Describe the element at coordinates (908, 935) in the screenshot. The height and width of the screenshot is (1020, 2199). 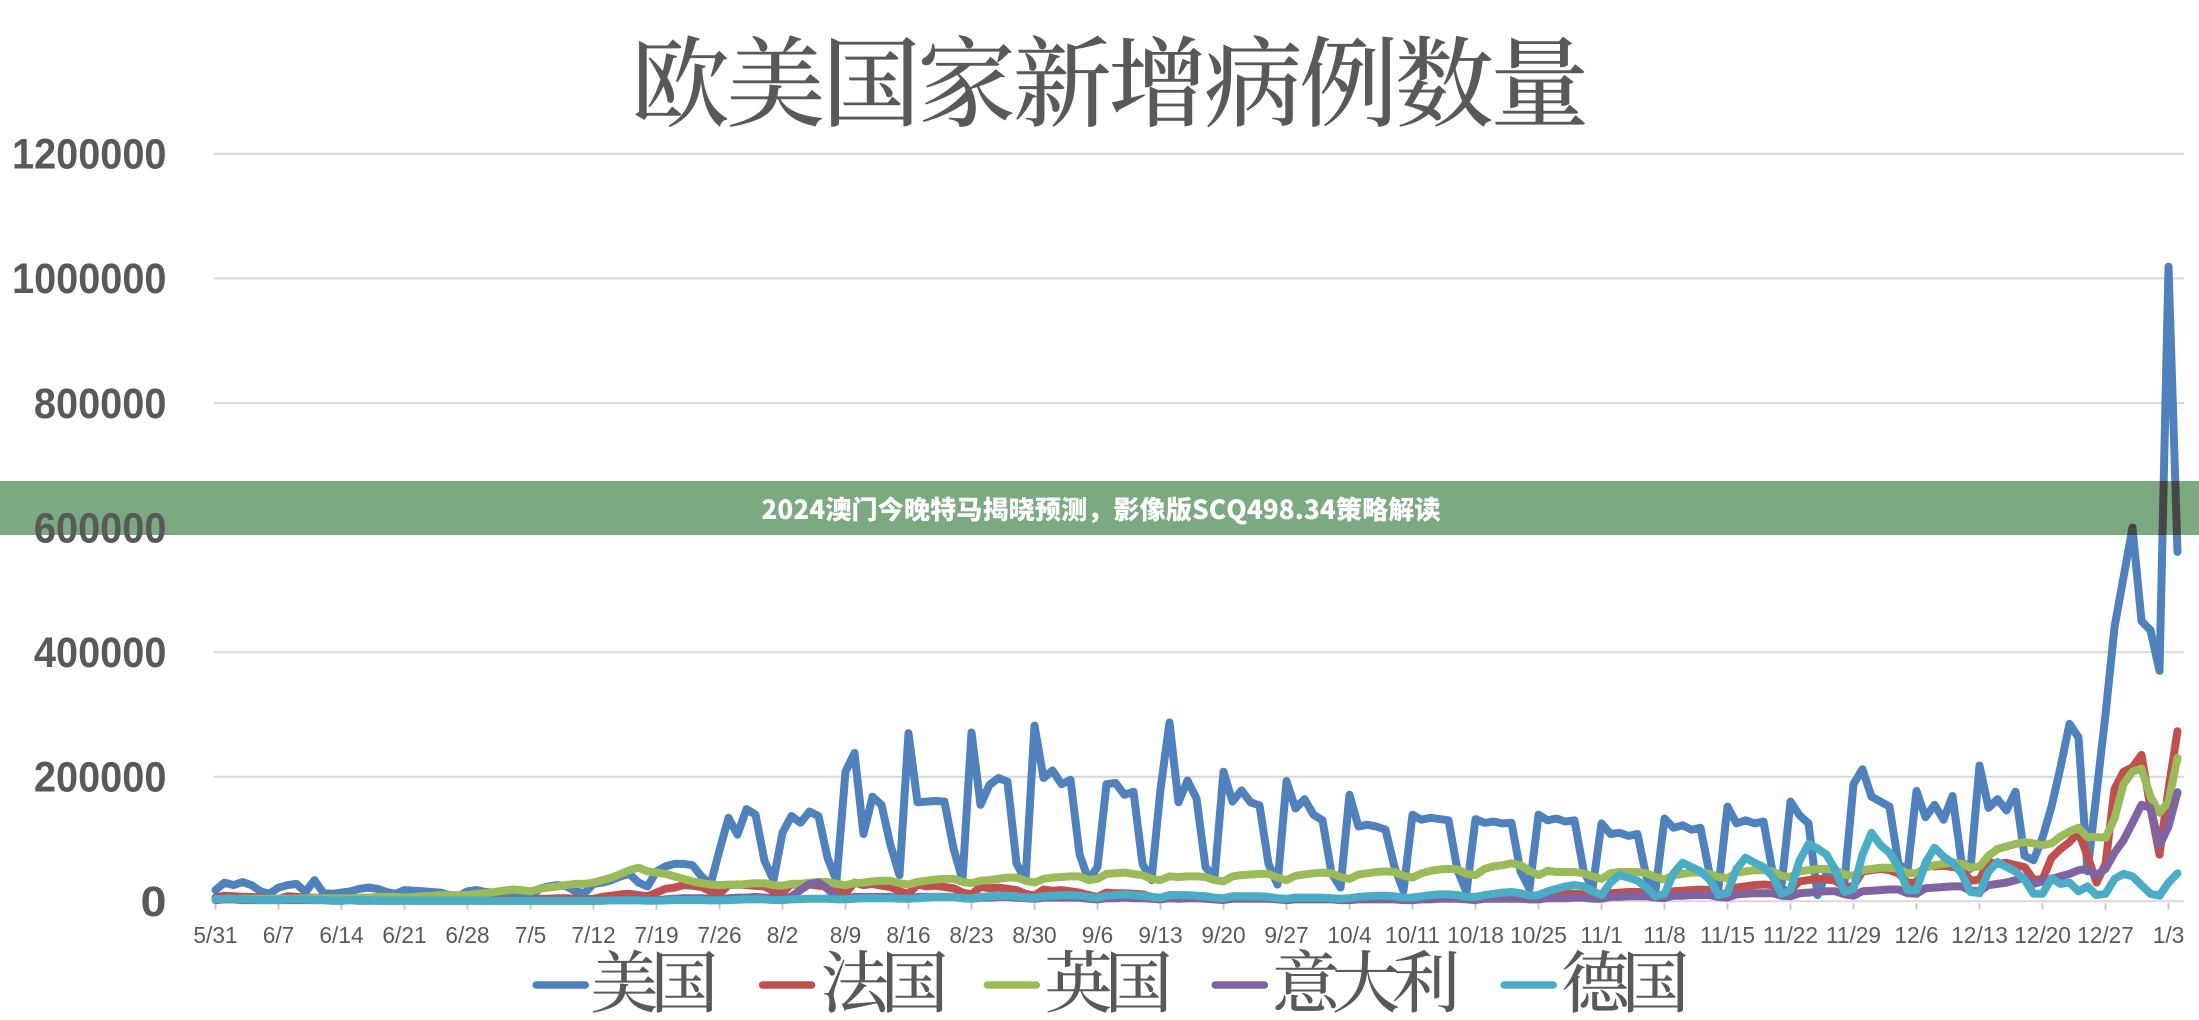
I see `svg-text: 8/16` at that location.